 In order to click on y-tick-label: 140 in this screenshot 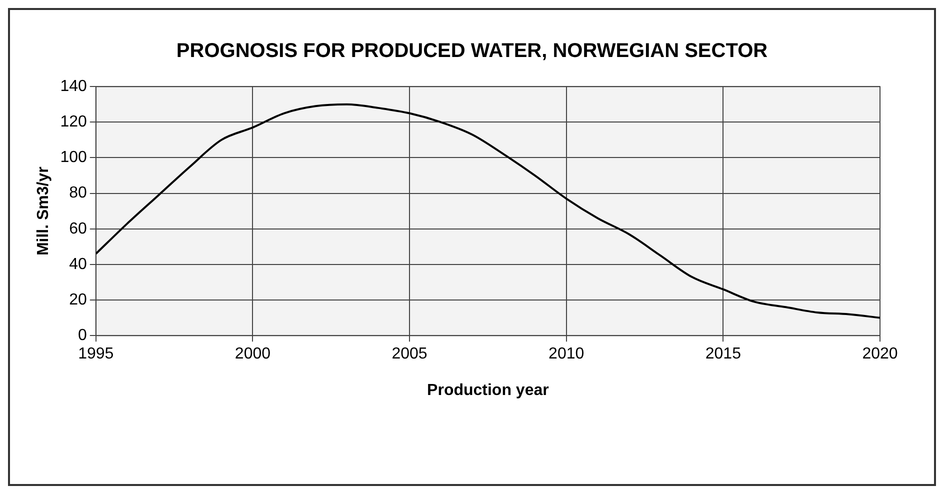, I will do `click(73, 87)`.